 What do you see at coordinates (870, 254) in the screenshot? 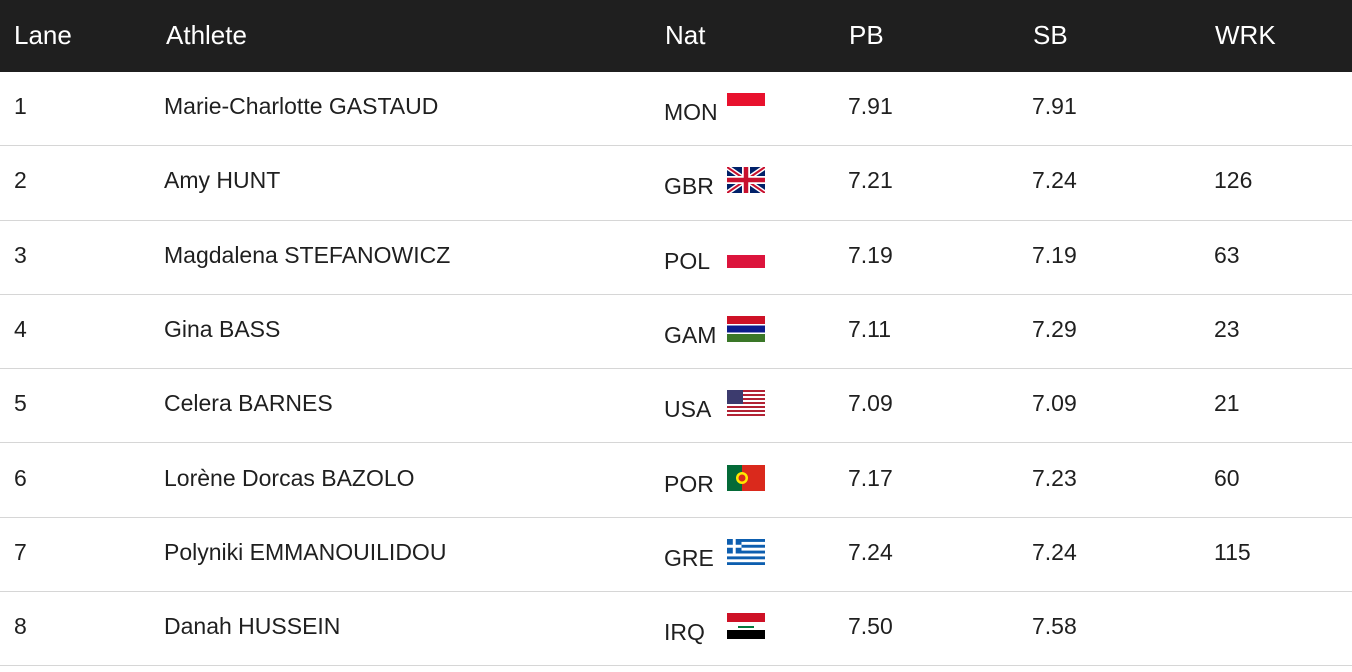
I see `pb: 7.19` at bounding box center [870, 254].